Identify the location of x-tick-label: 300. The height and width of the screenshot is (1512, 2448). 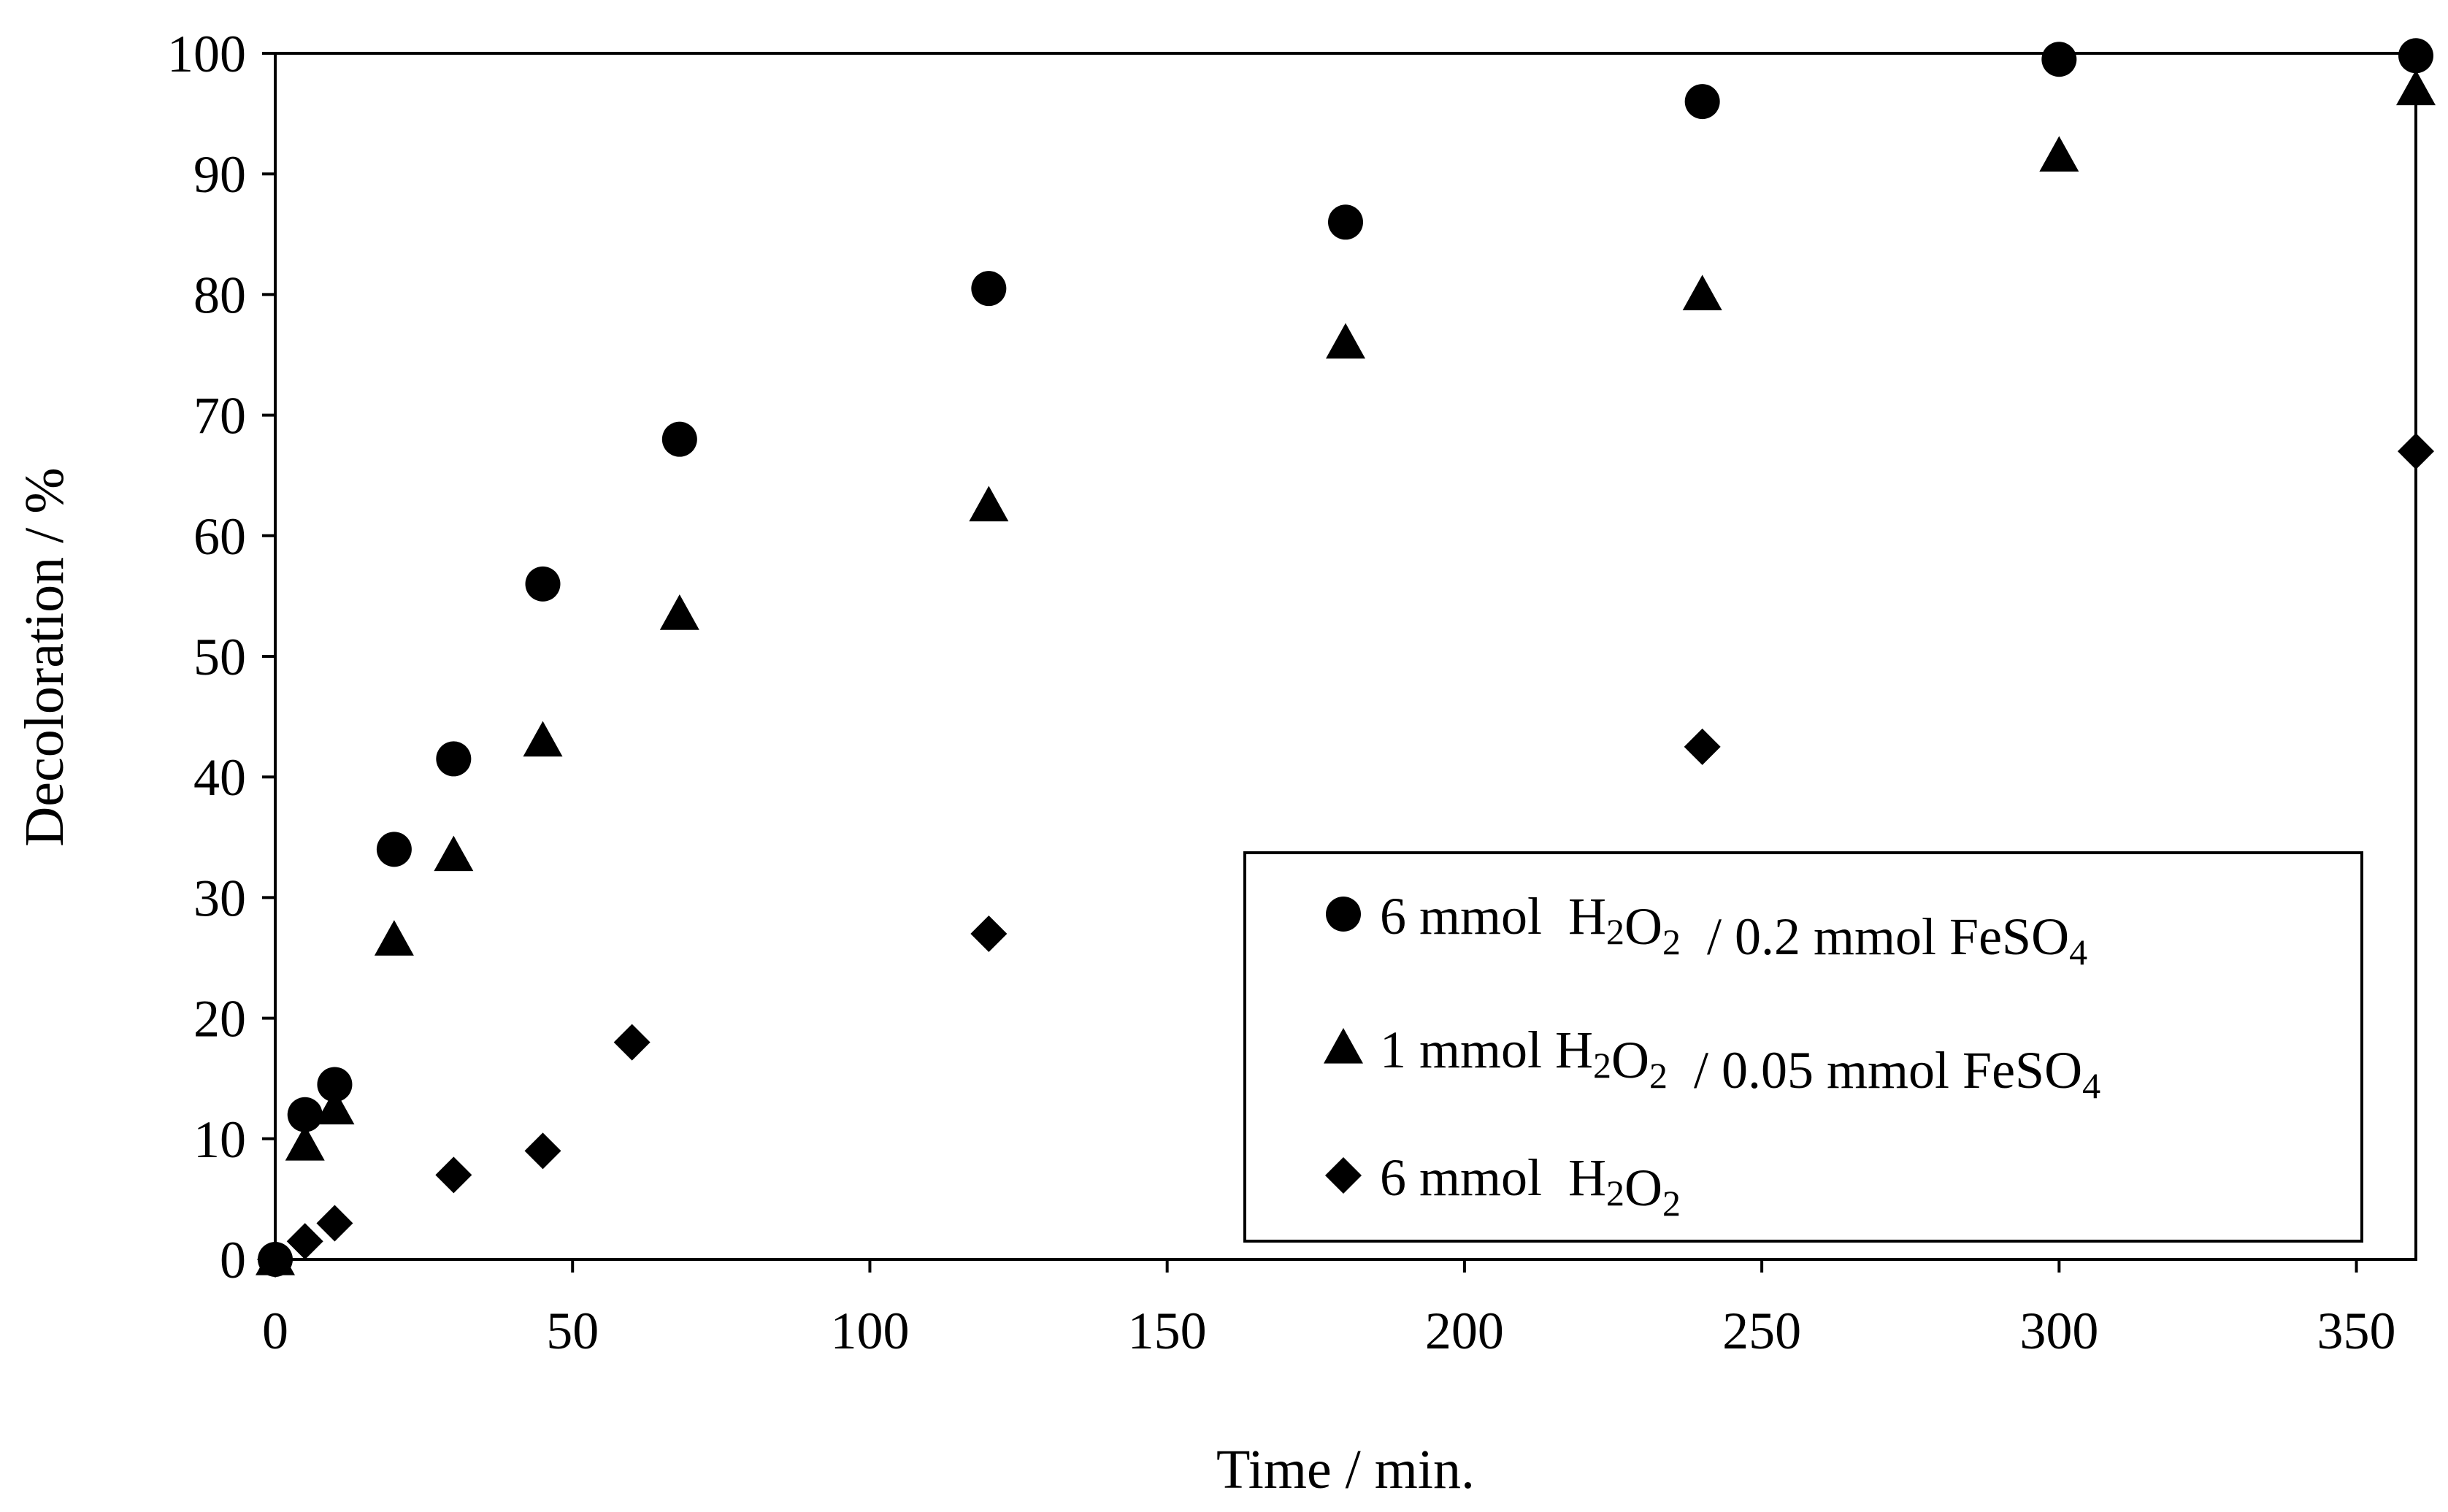
(2058, 1331).